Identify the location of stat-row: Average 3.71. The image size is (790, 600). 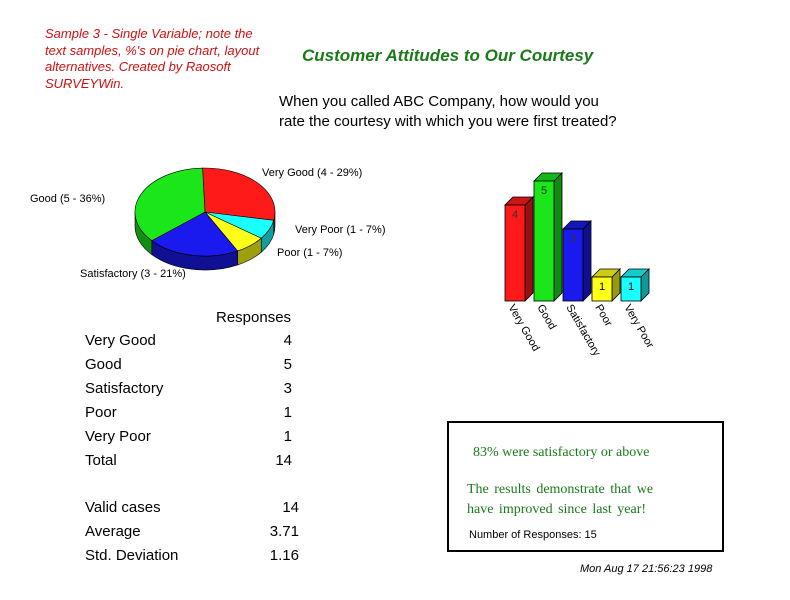
(192, 533).